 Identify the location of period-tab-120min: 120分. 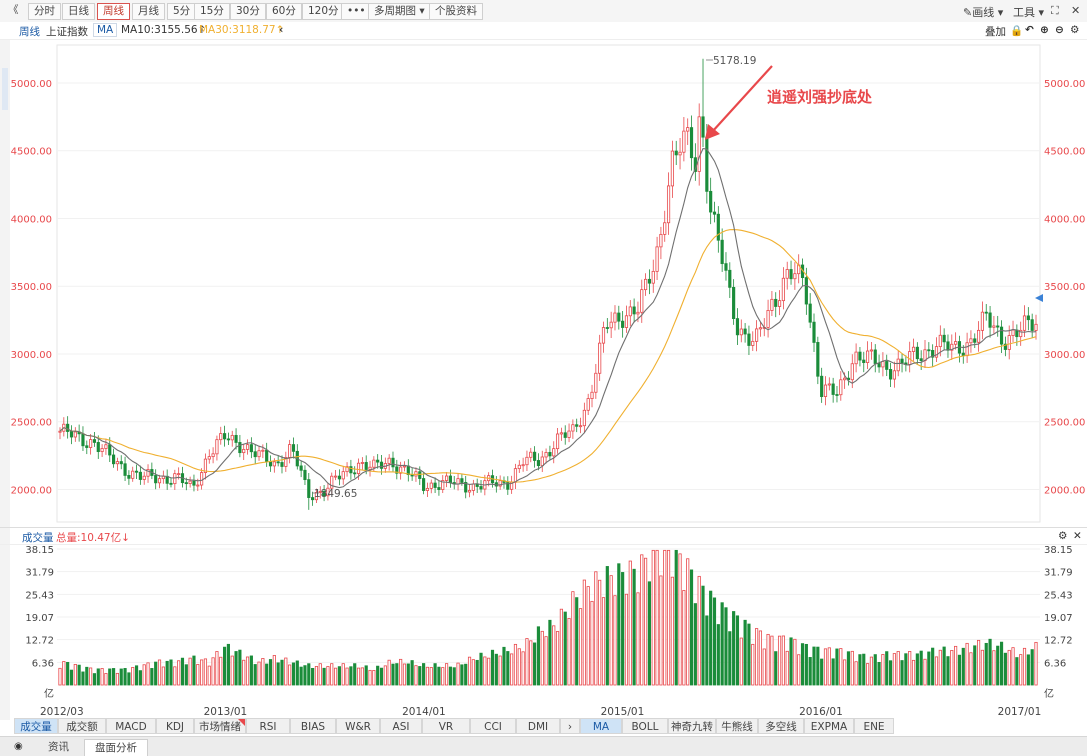
(323, 11).